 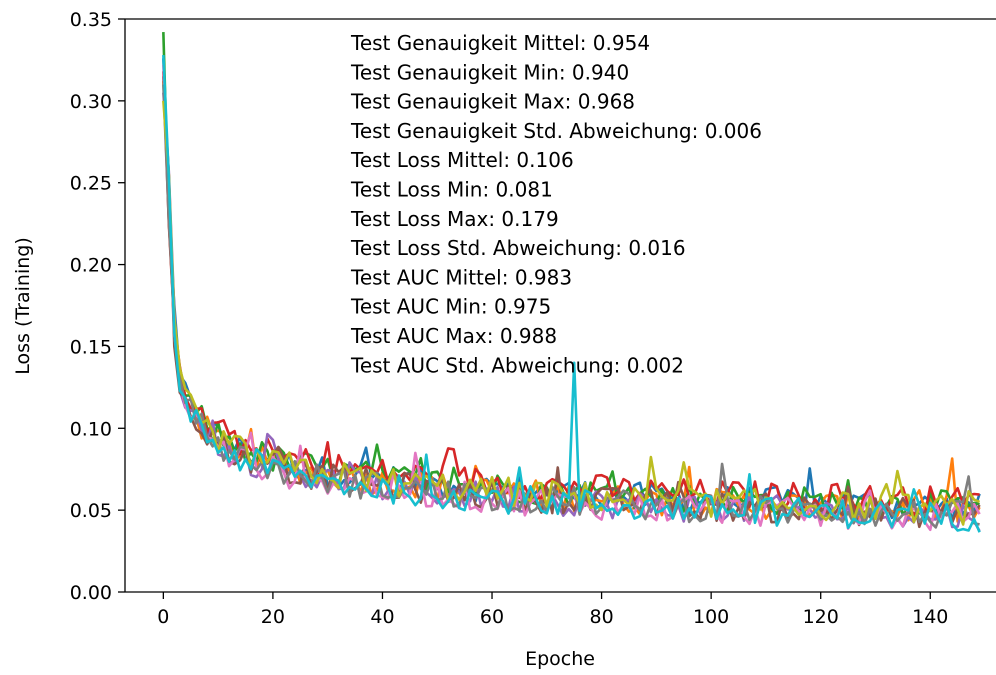 I want to click on x-tick-label: 120, so click(x=821, y=617).